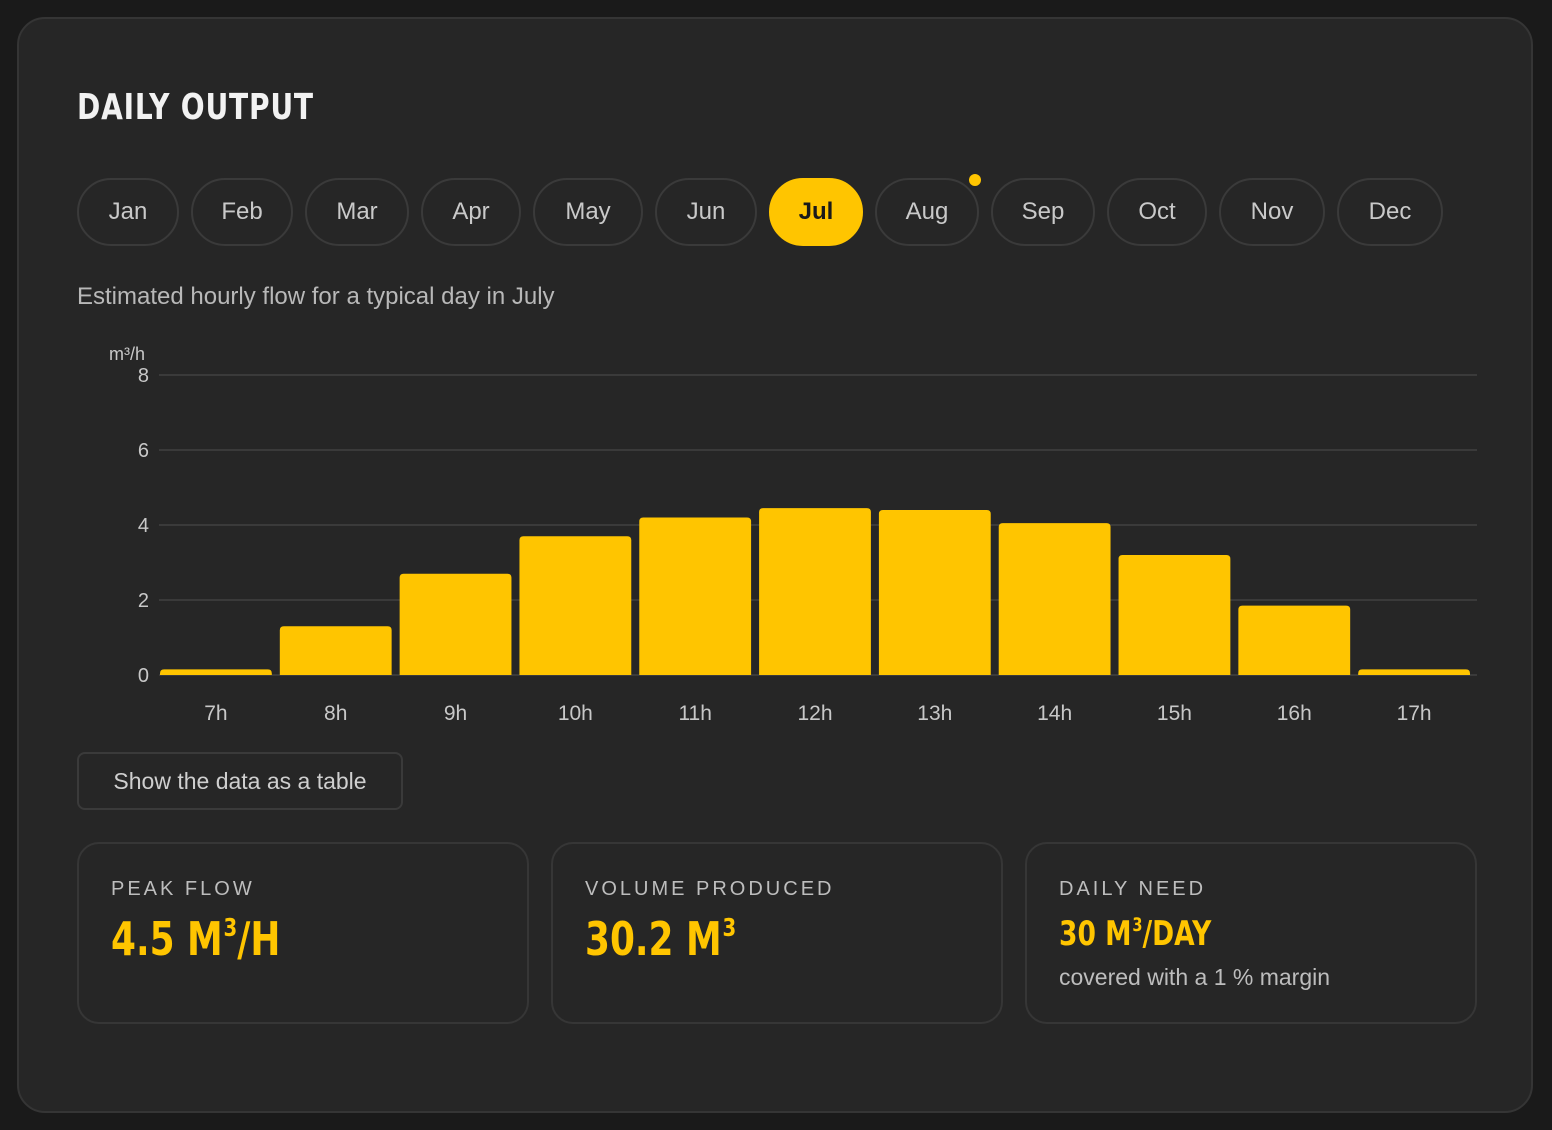 The image size is (1552, 1130). I want to click on stat-value: 30.2 m3, so click(661, 939).